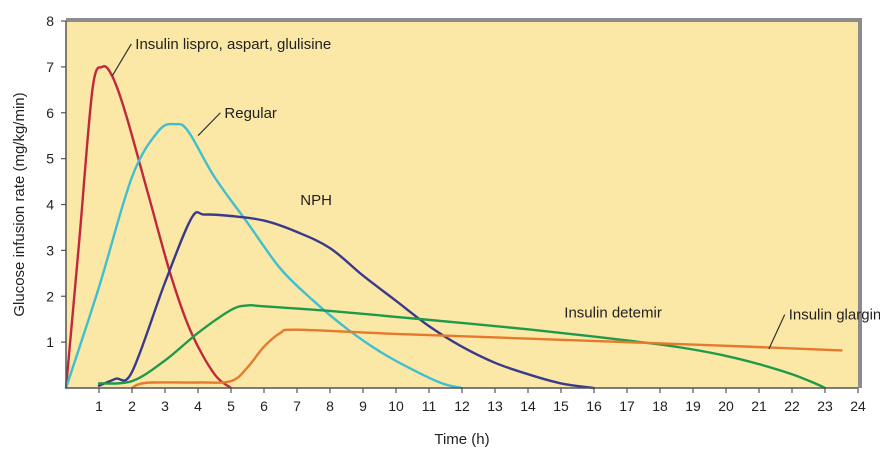 Image resolution: width=880 pixels, height=458 pixels. Describe the element at coordinates (330, 406) in the screenshot. I see `x-tick-label: 8` at that location.